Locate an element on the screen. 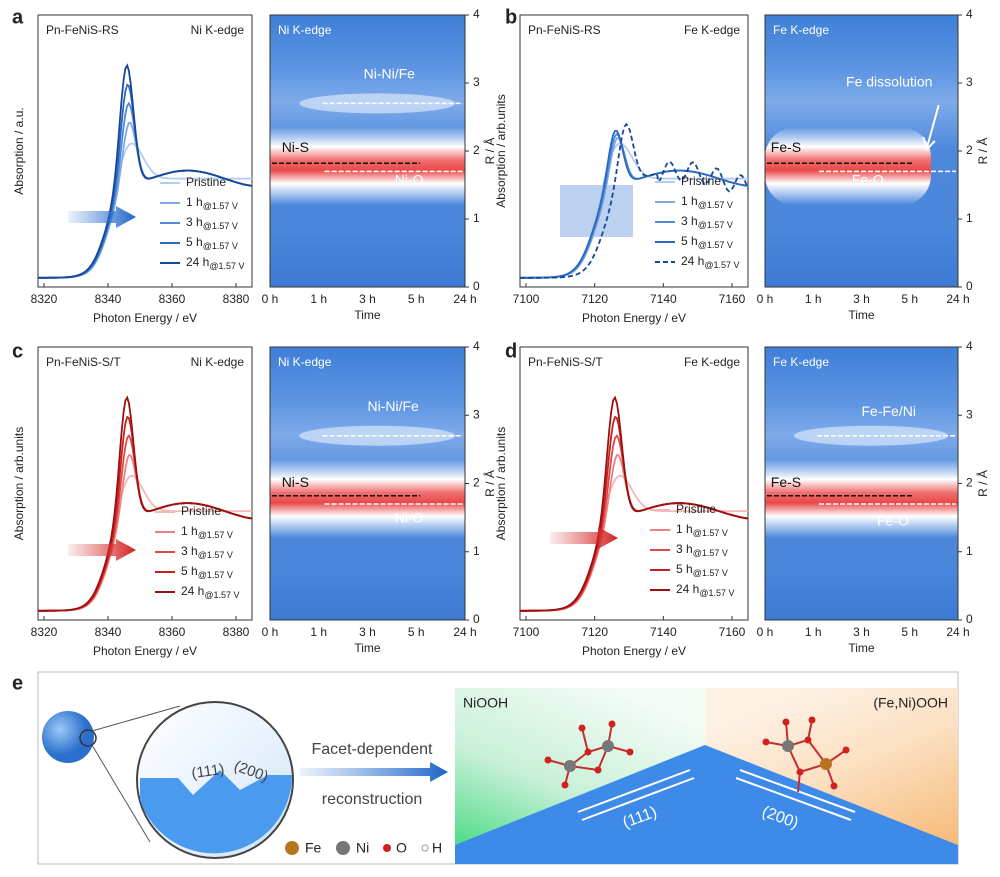 Image resolution: width=1000 pixels, height=877 pixels. legend-text: 1 h is located at coordinates (194, 202).